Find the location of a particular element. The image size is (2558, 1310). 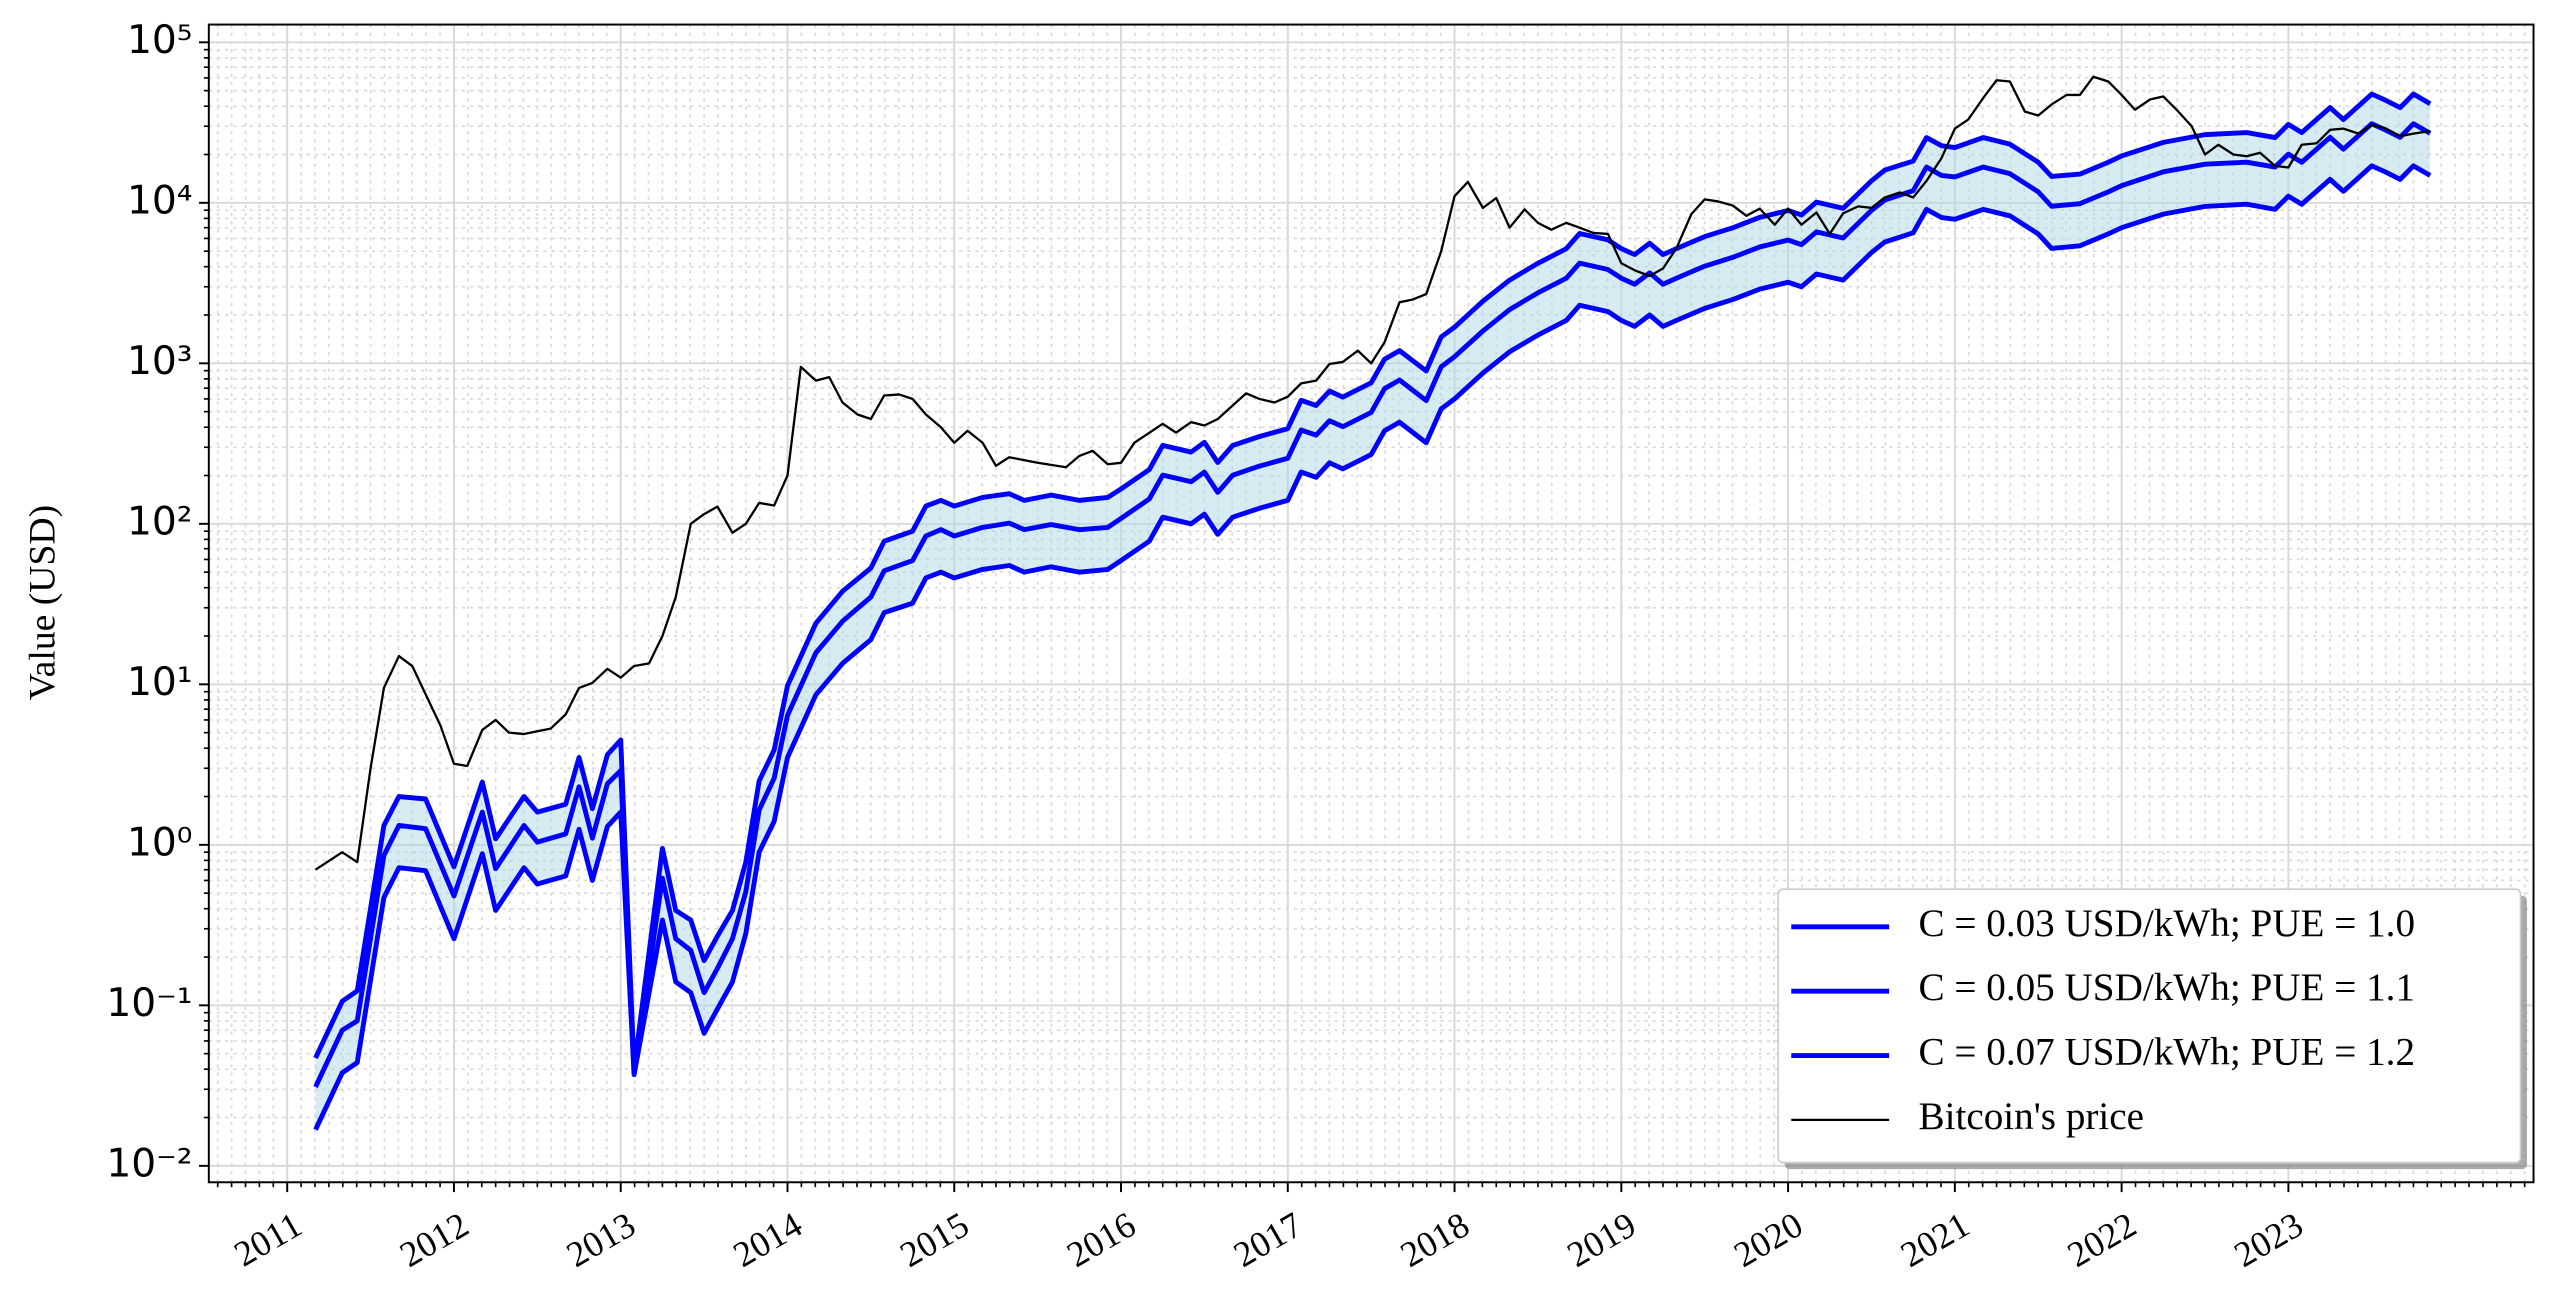

legend-label: C = 0.03 USD/kWh; PUE = 1.0 is located at coordinates (2167, 923).